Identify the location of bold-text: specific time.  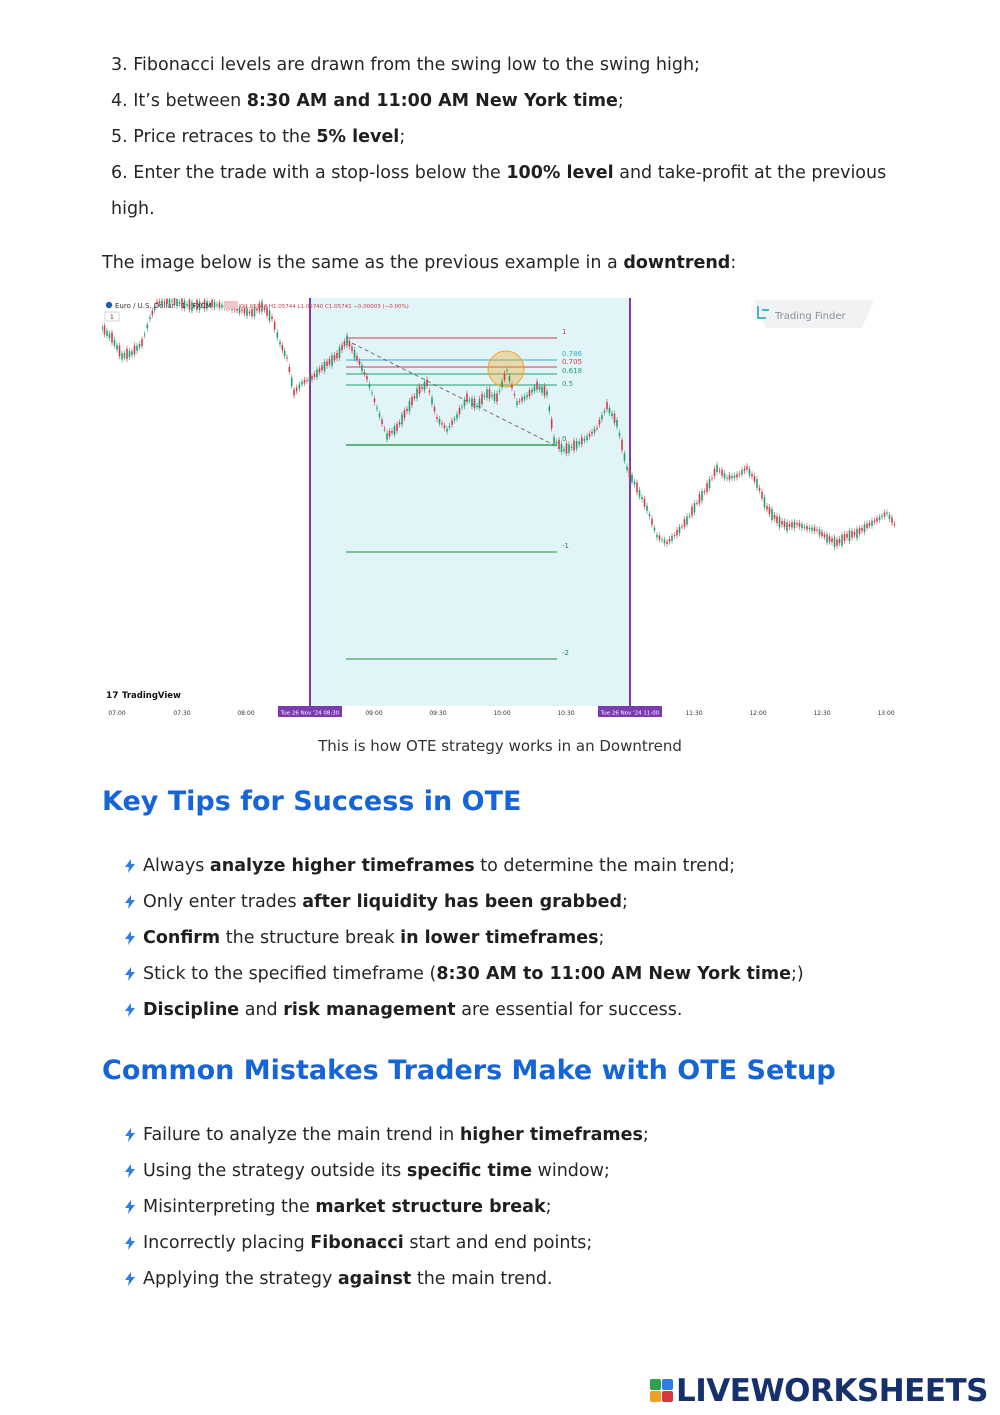
(469, 1171).